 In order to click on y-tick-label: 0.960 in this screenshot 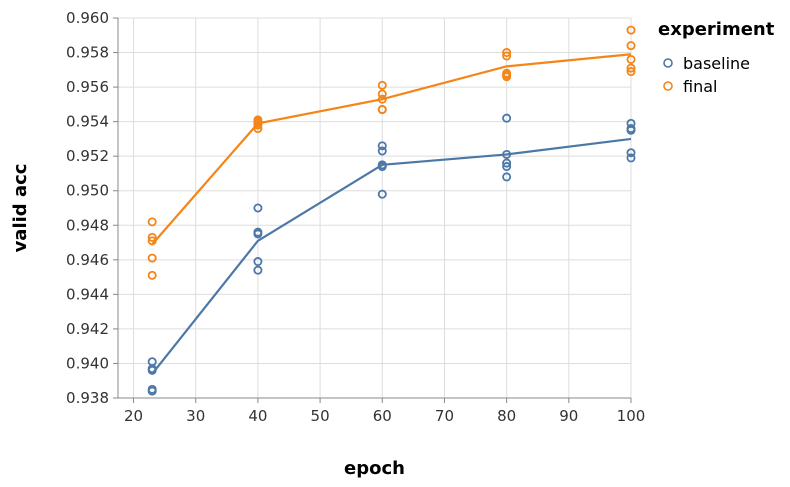, I will do `click(87, 18)`.